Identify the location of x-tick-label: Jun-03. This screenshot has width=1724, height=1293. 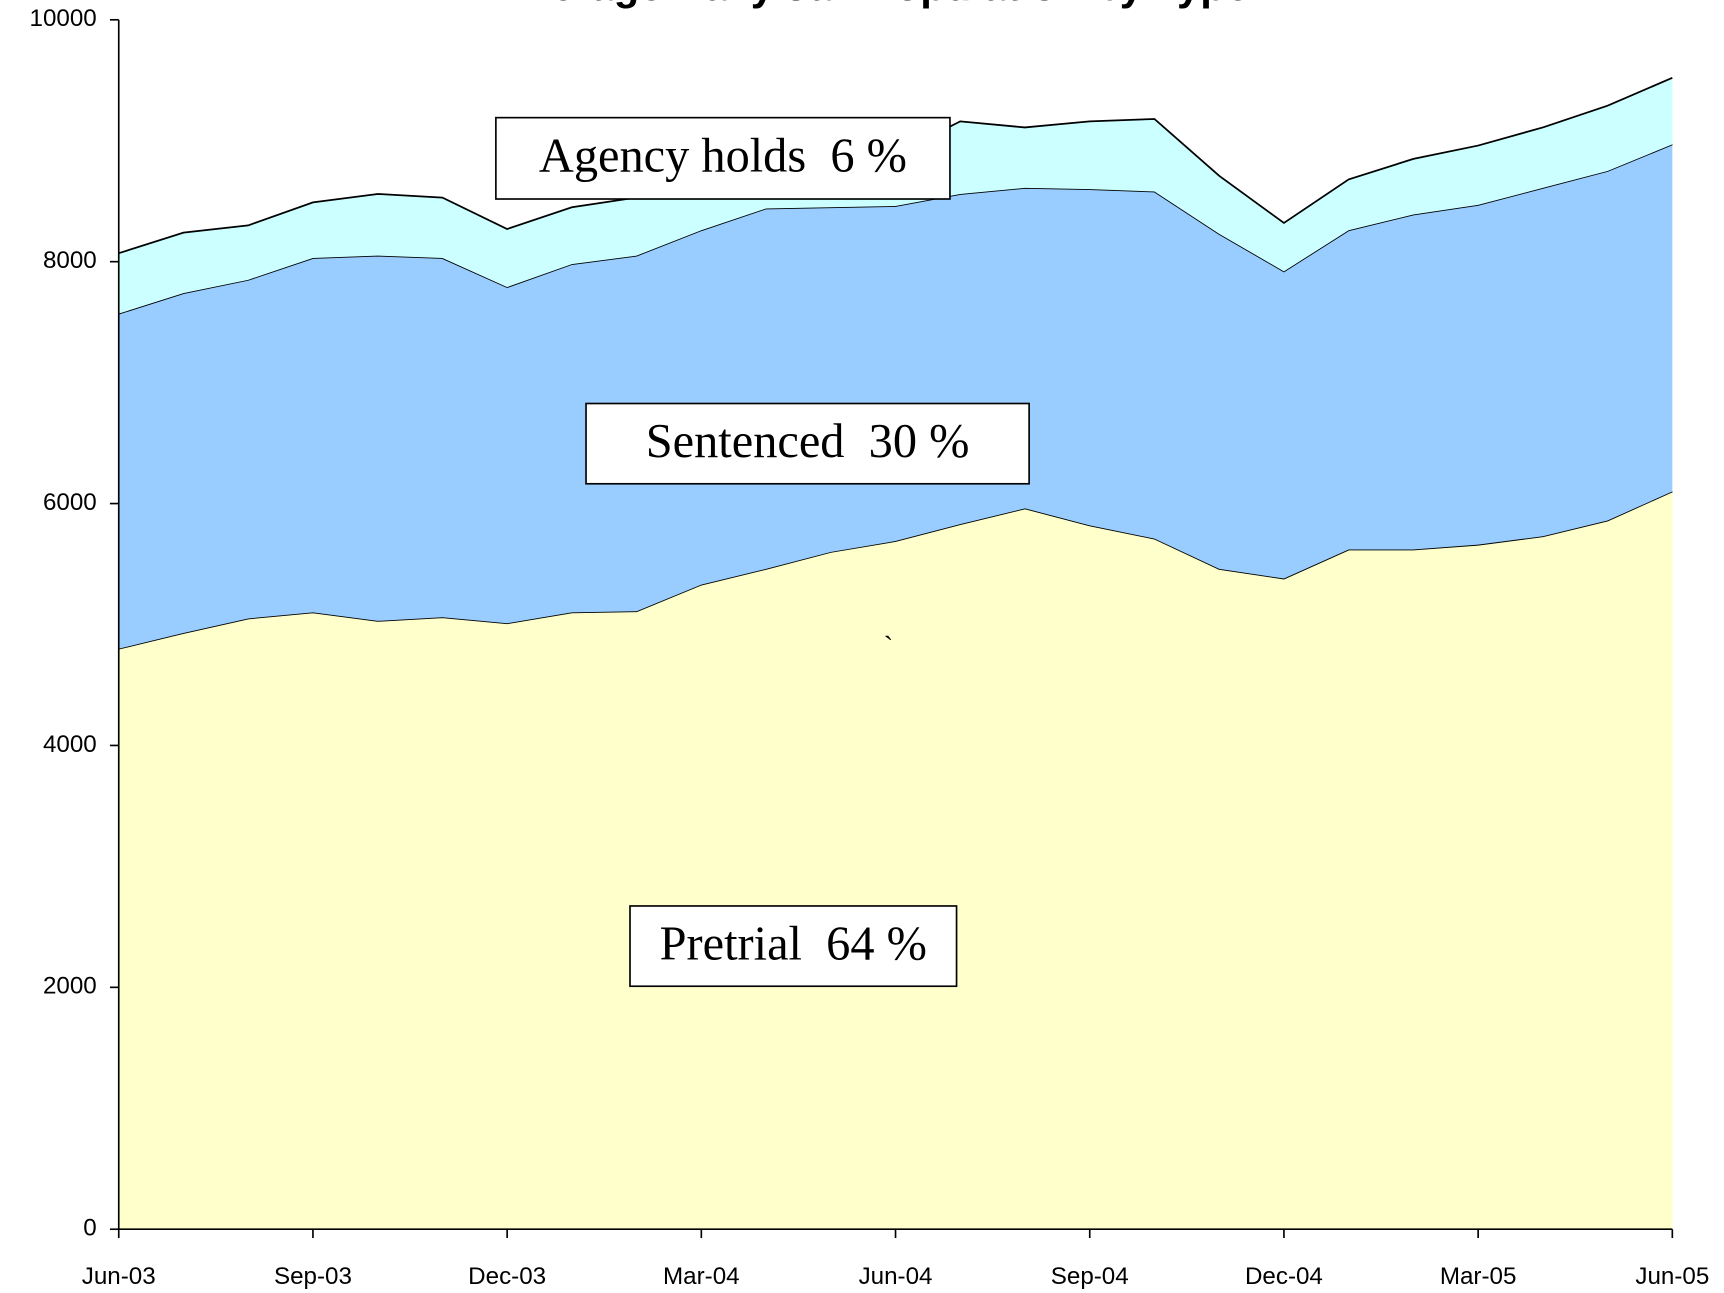
(119, 1276).